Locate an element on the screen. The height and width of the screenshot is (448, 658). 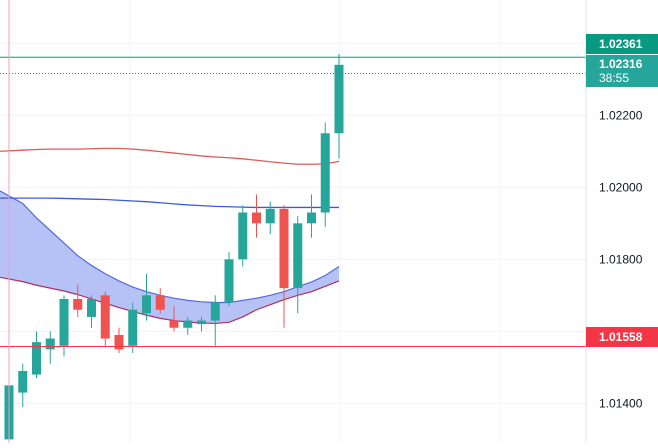
price-axis-tick-3: 1.01800 is located at coordinates (621, 259).